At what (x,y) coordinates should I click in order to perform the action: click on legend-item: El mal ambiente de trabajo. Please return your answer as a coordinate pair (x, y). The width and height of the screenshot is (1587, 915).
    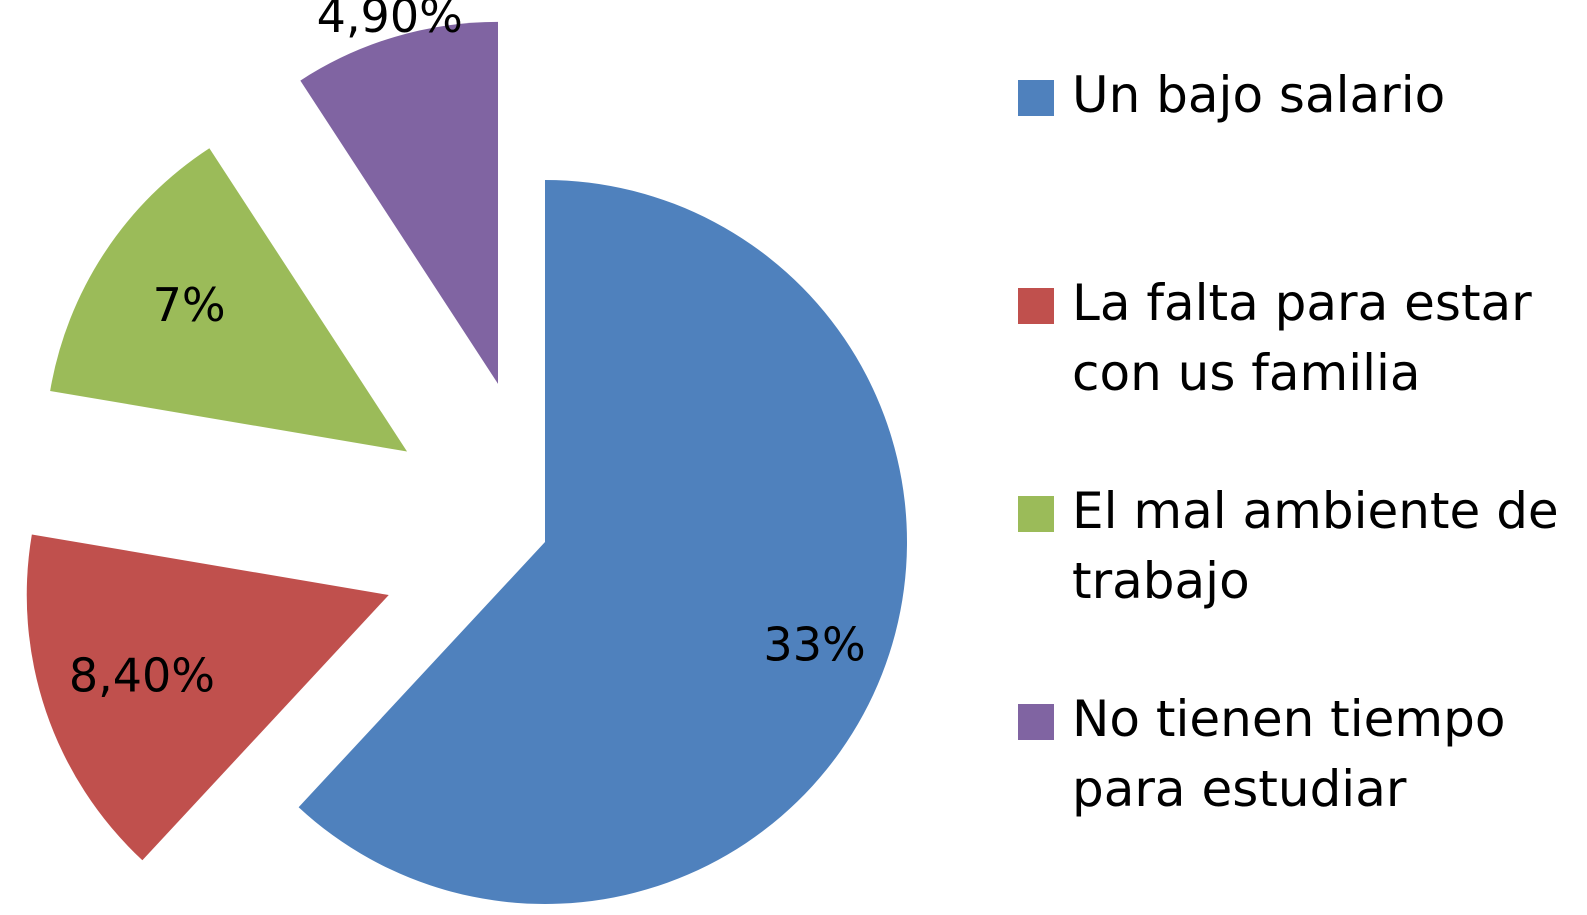
    Looking at the image, I should click on (1298, 546).